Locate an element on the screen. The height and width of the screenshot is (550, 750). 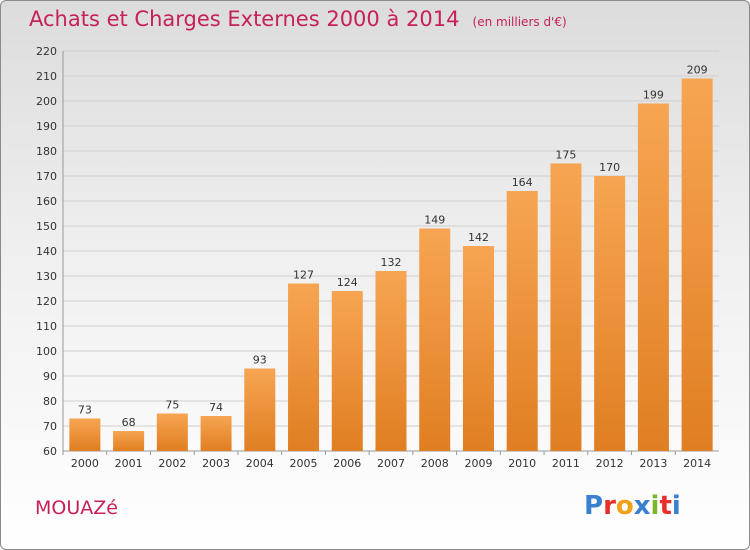
logo-letter: x is located at coordinates (642, 506).